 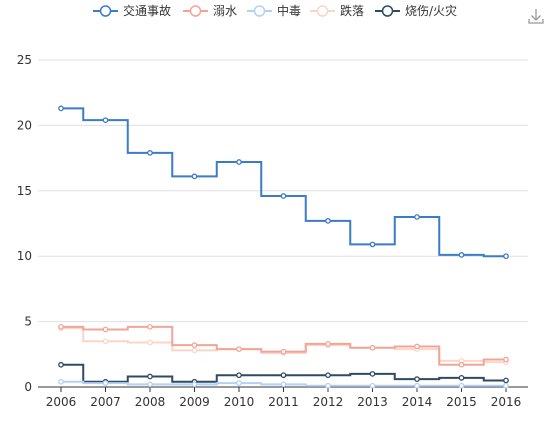 I want to click on legend-label: 交通事故, so click(x=147, y=10).